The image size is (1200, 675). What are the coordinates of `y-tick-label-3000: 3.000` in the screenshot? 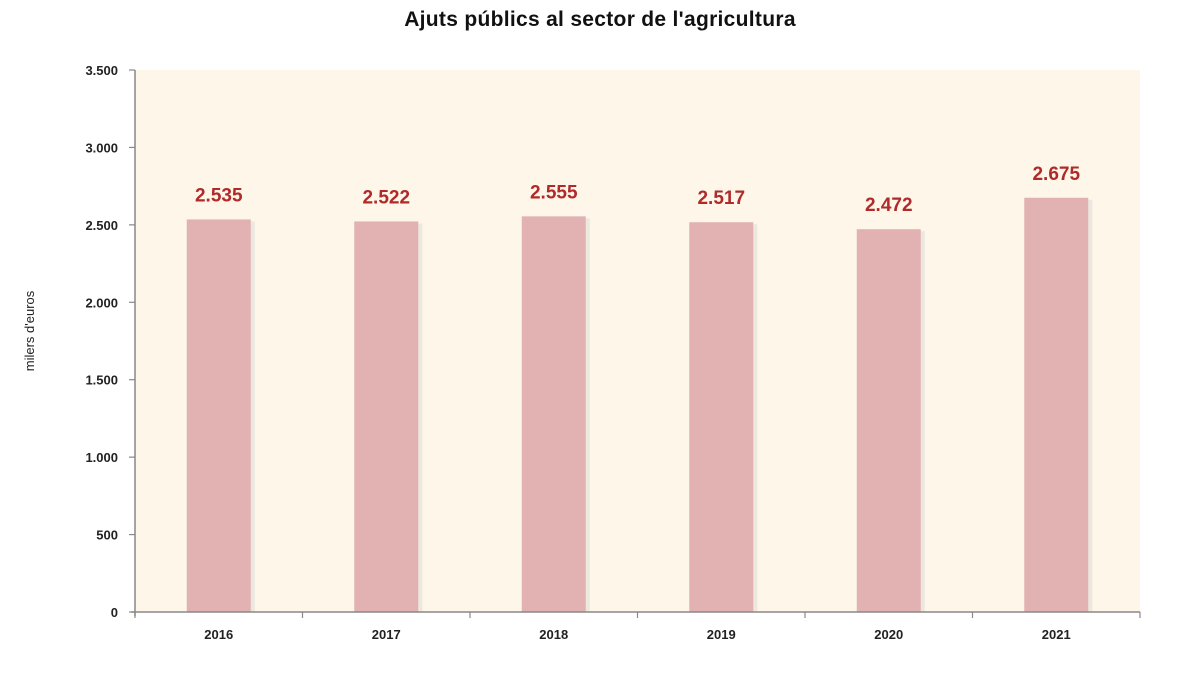 It's located at (101, 147).